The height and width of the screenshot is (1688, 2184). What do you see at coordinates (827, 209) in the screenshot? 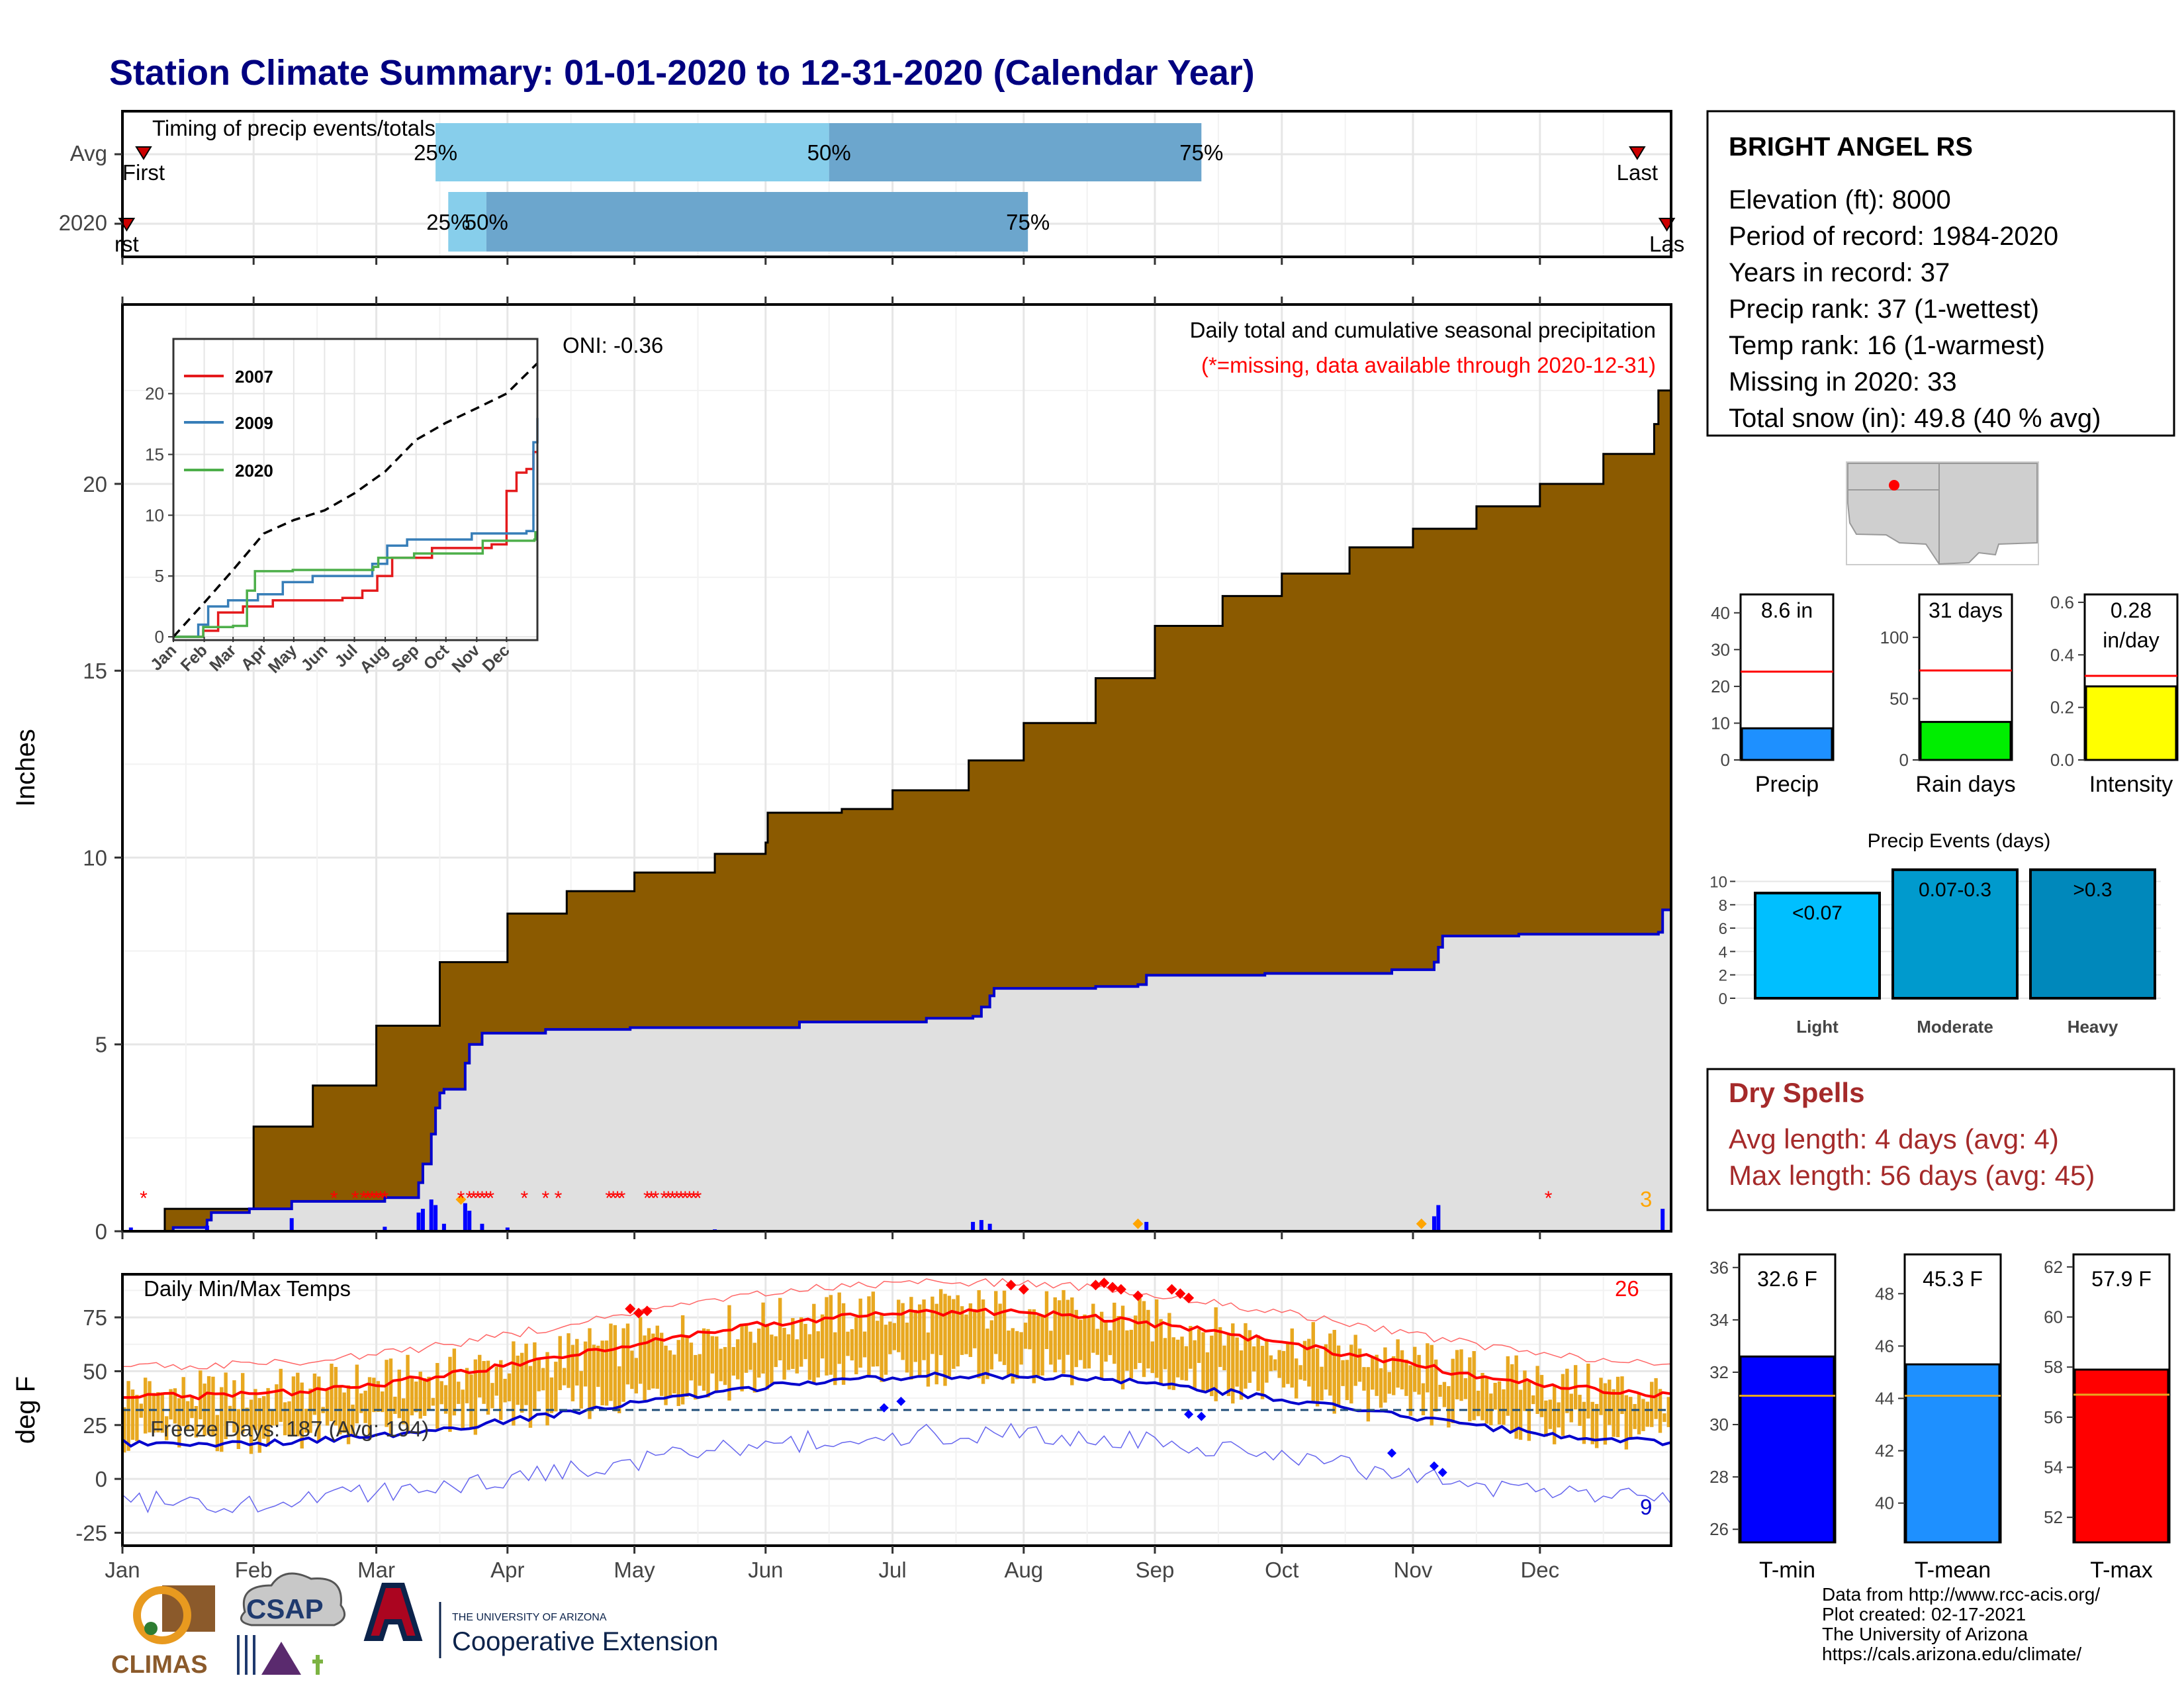
I see `timing-ticks` at bounding box center [827, 209].